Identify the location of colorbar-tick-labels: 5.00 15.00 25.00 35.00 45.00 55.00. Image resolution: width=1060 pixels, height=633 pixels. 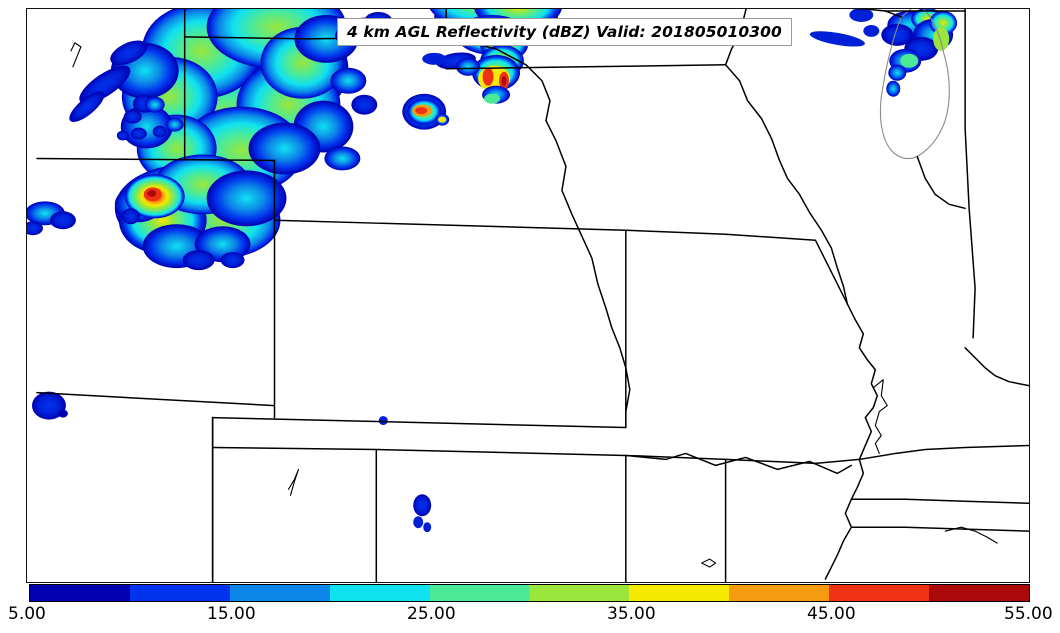
(530, 617).